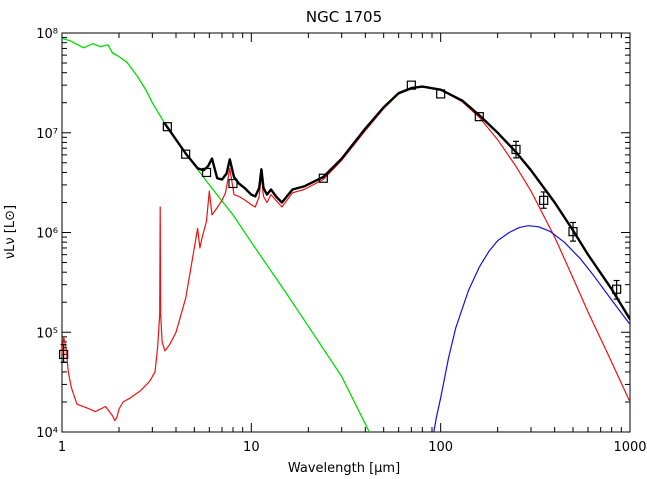 This screenshot has height=479, width=647. Describe the element at coordinates (62, 447) in the screenshot. I see `x-tick-label: 1` at that location.